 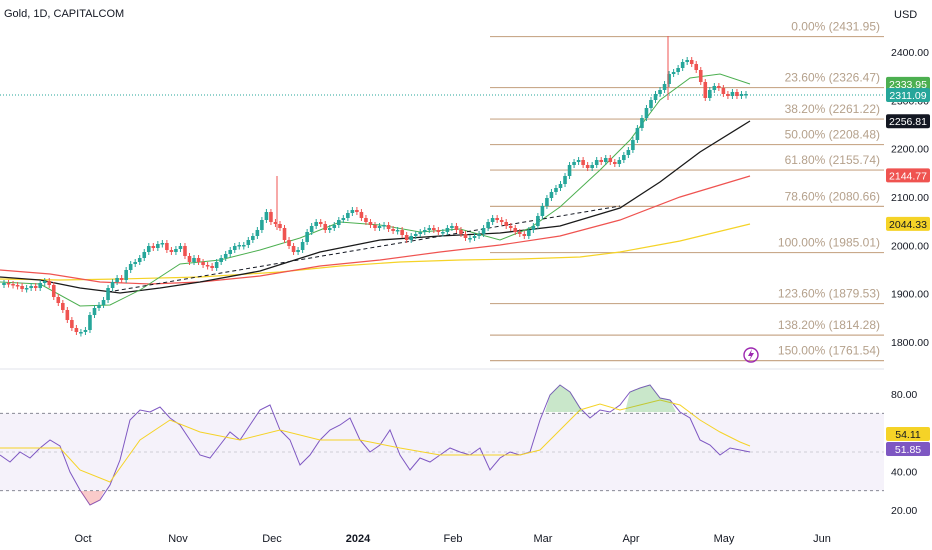 I want to click on y-tick-label: 2000.00, so click(x=910, y=246).